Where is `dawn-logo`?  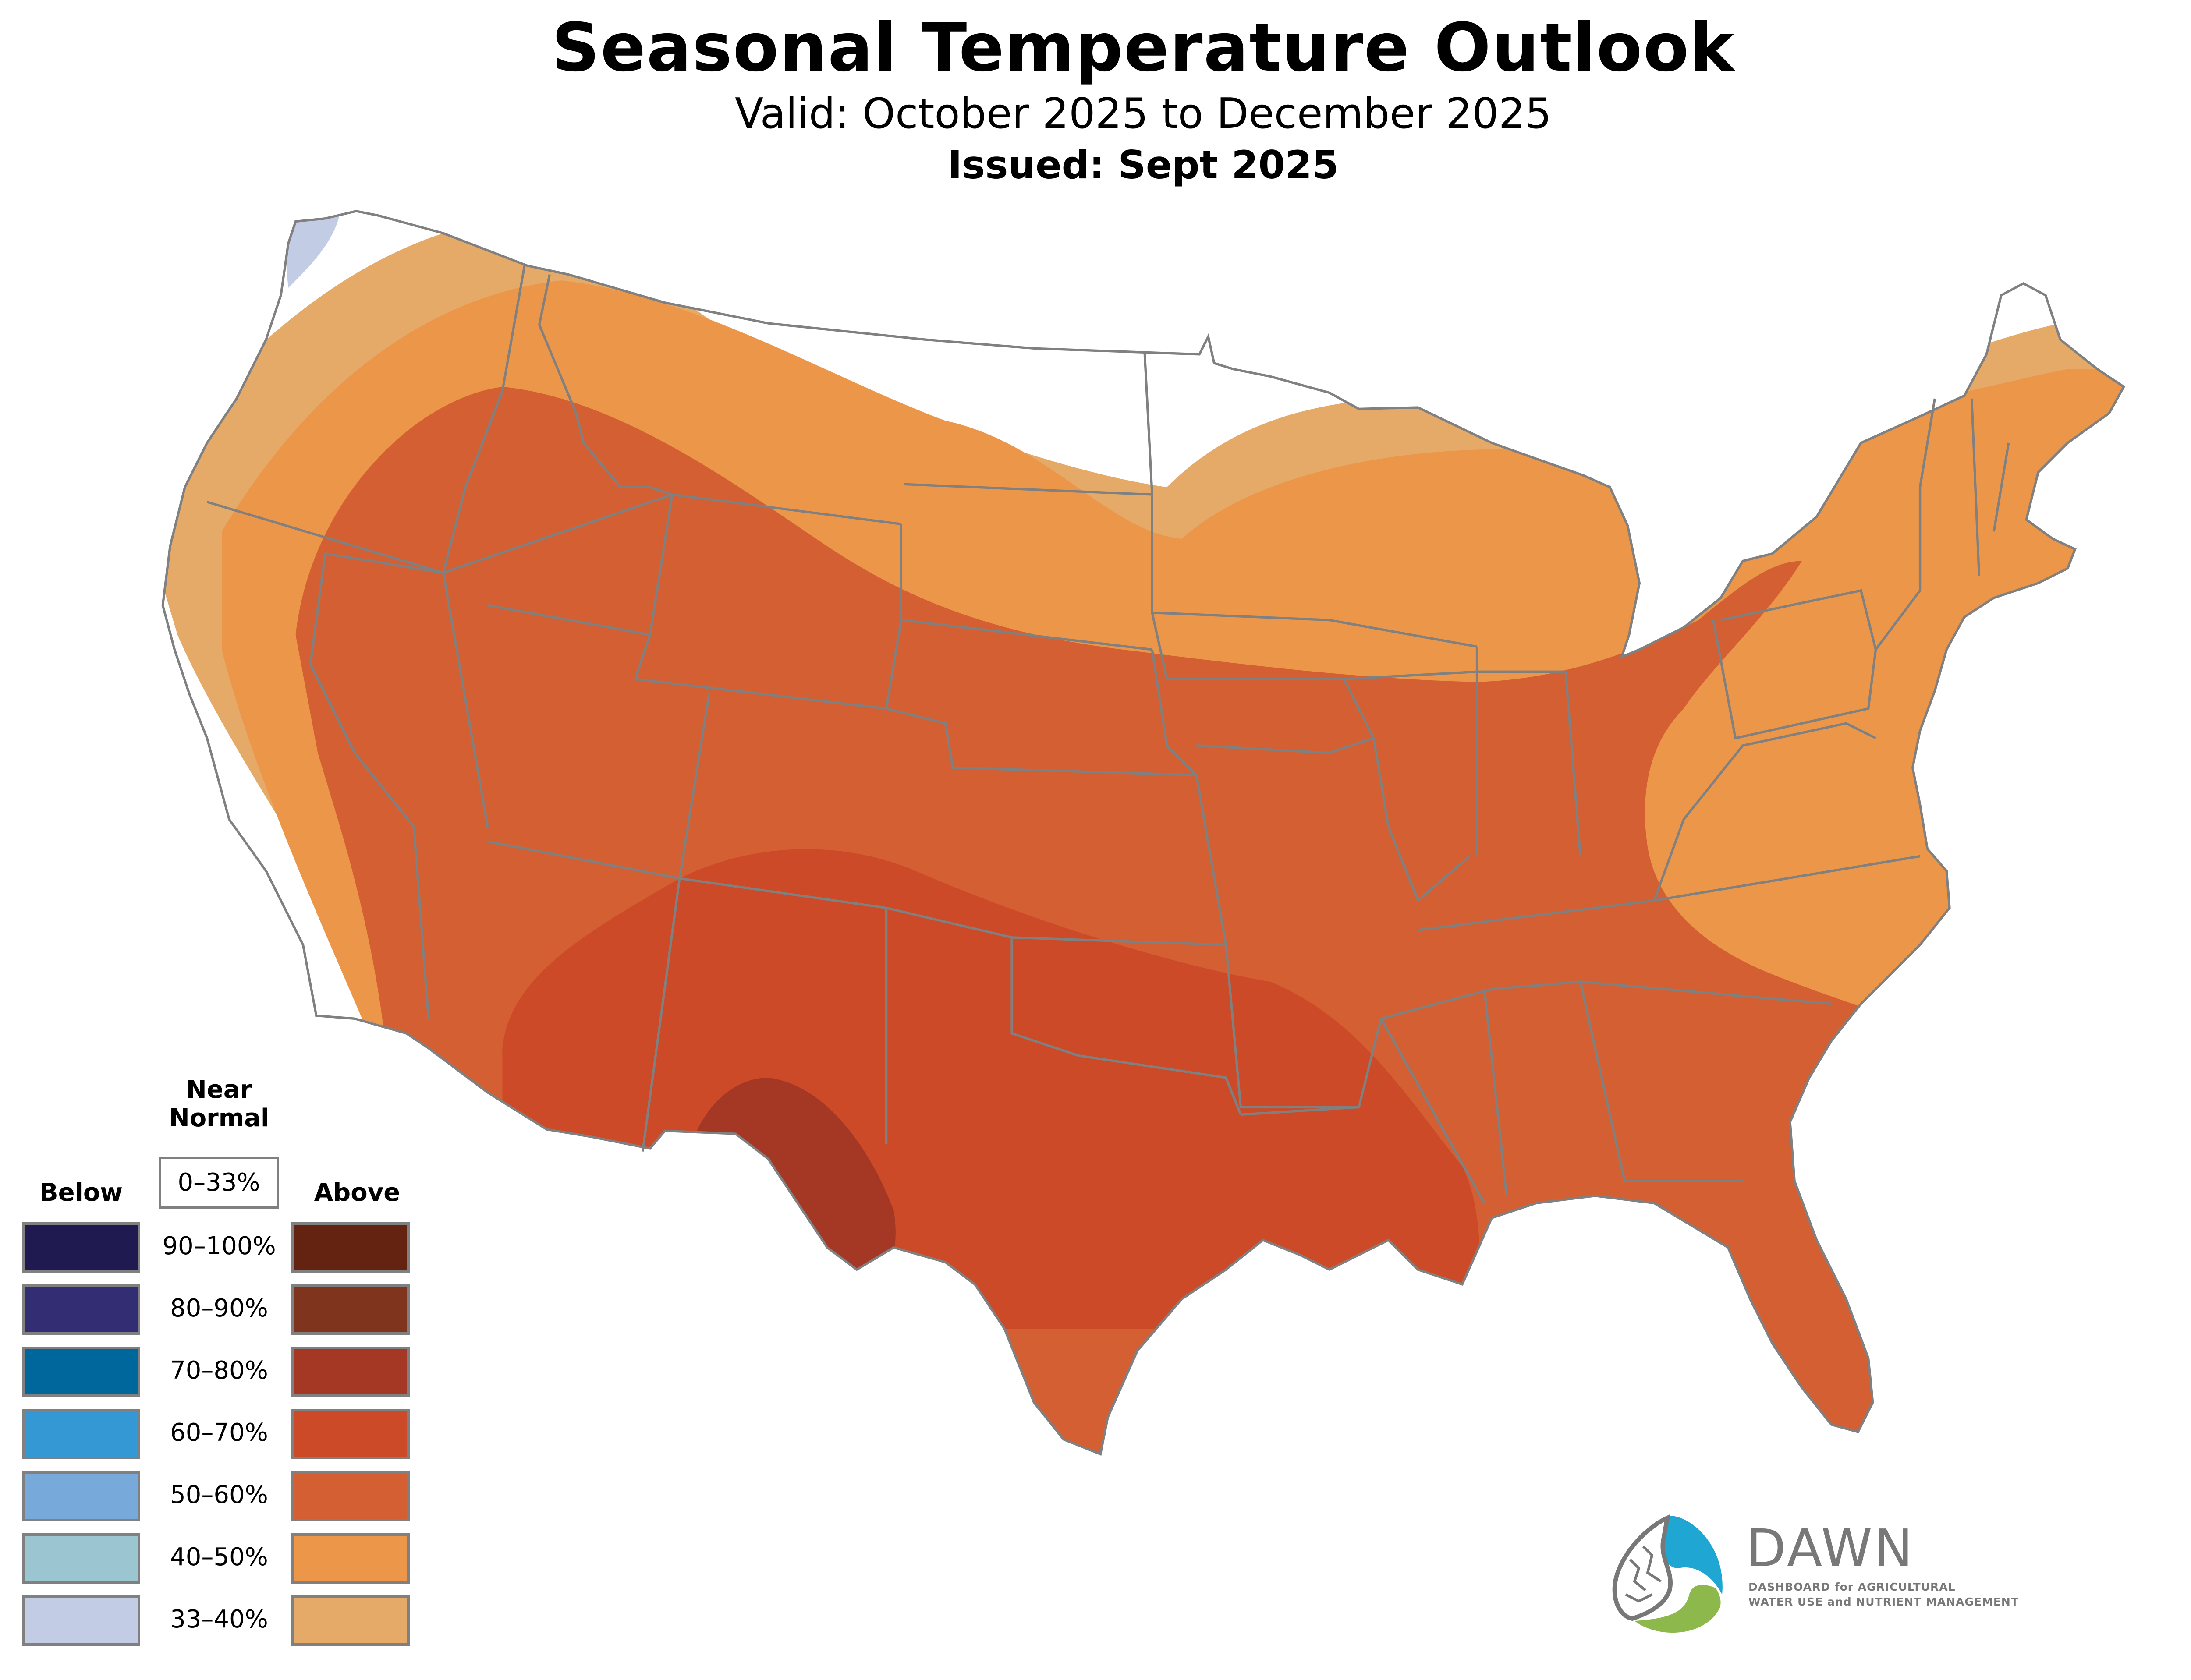 dawn-logo is located at coordinates (1845, 1572).